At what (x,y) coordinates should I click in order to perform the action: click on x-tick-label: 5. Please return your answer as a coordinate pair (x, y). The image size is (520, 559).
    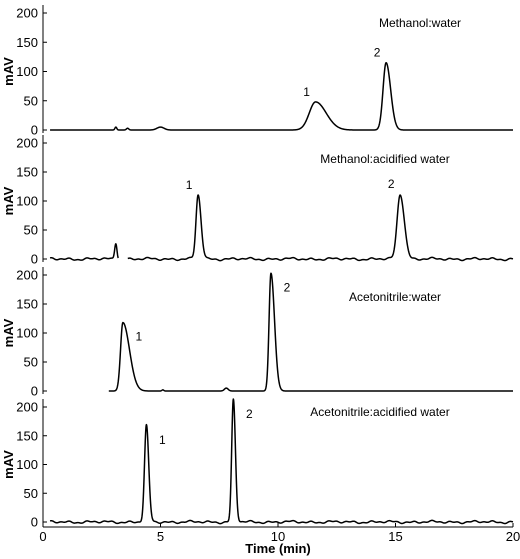
    Looking at the image, I should click on (160, 536).